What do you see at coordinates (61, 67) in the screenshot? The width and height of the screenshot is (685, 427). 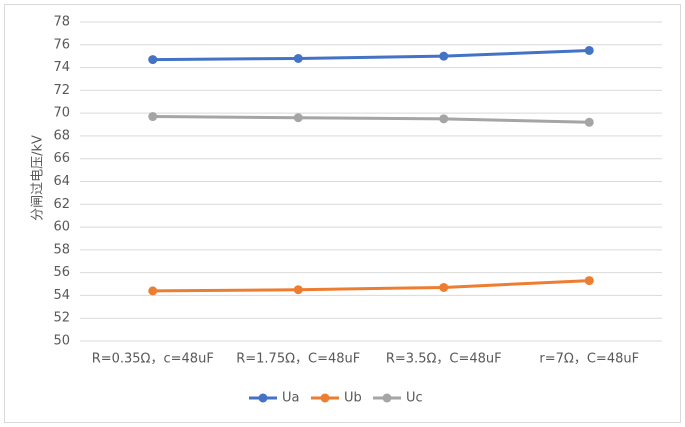 I see `y-tick-label: 74` at bounding box center [61, 67].